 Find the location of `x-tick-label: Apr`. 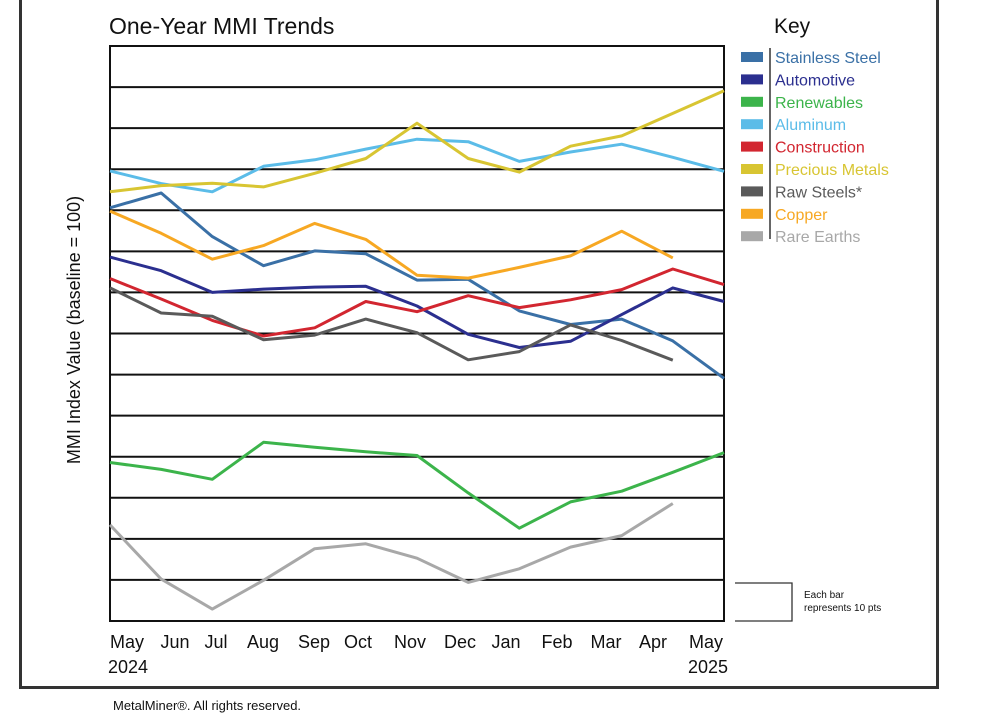

x-tick-label: Apr is located at coordinates (653, 642).